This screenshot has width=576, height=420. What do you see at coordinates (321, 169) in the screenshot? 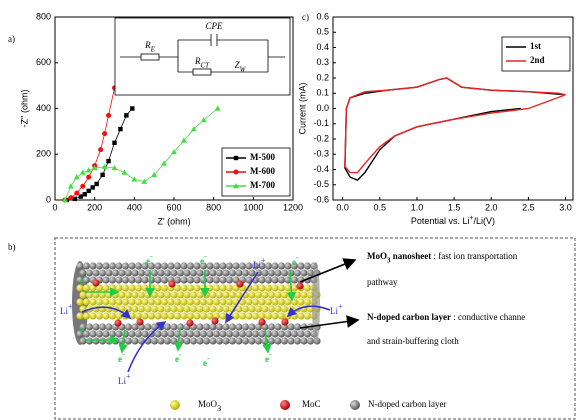
I see `y-tick-label: -0.4` at bounding box center [321, 169].